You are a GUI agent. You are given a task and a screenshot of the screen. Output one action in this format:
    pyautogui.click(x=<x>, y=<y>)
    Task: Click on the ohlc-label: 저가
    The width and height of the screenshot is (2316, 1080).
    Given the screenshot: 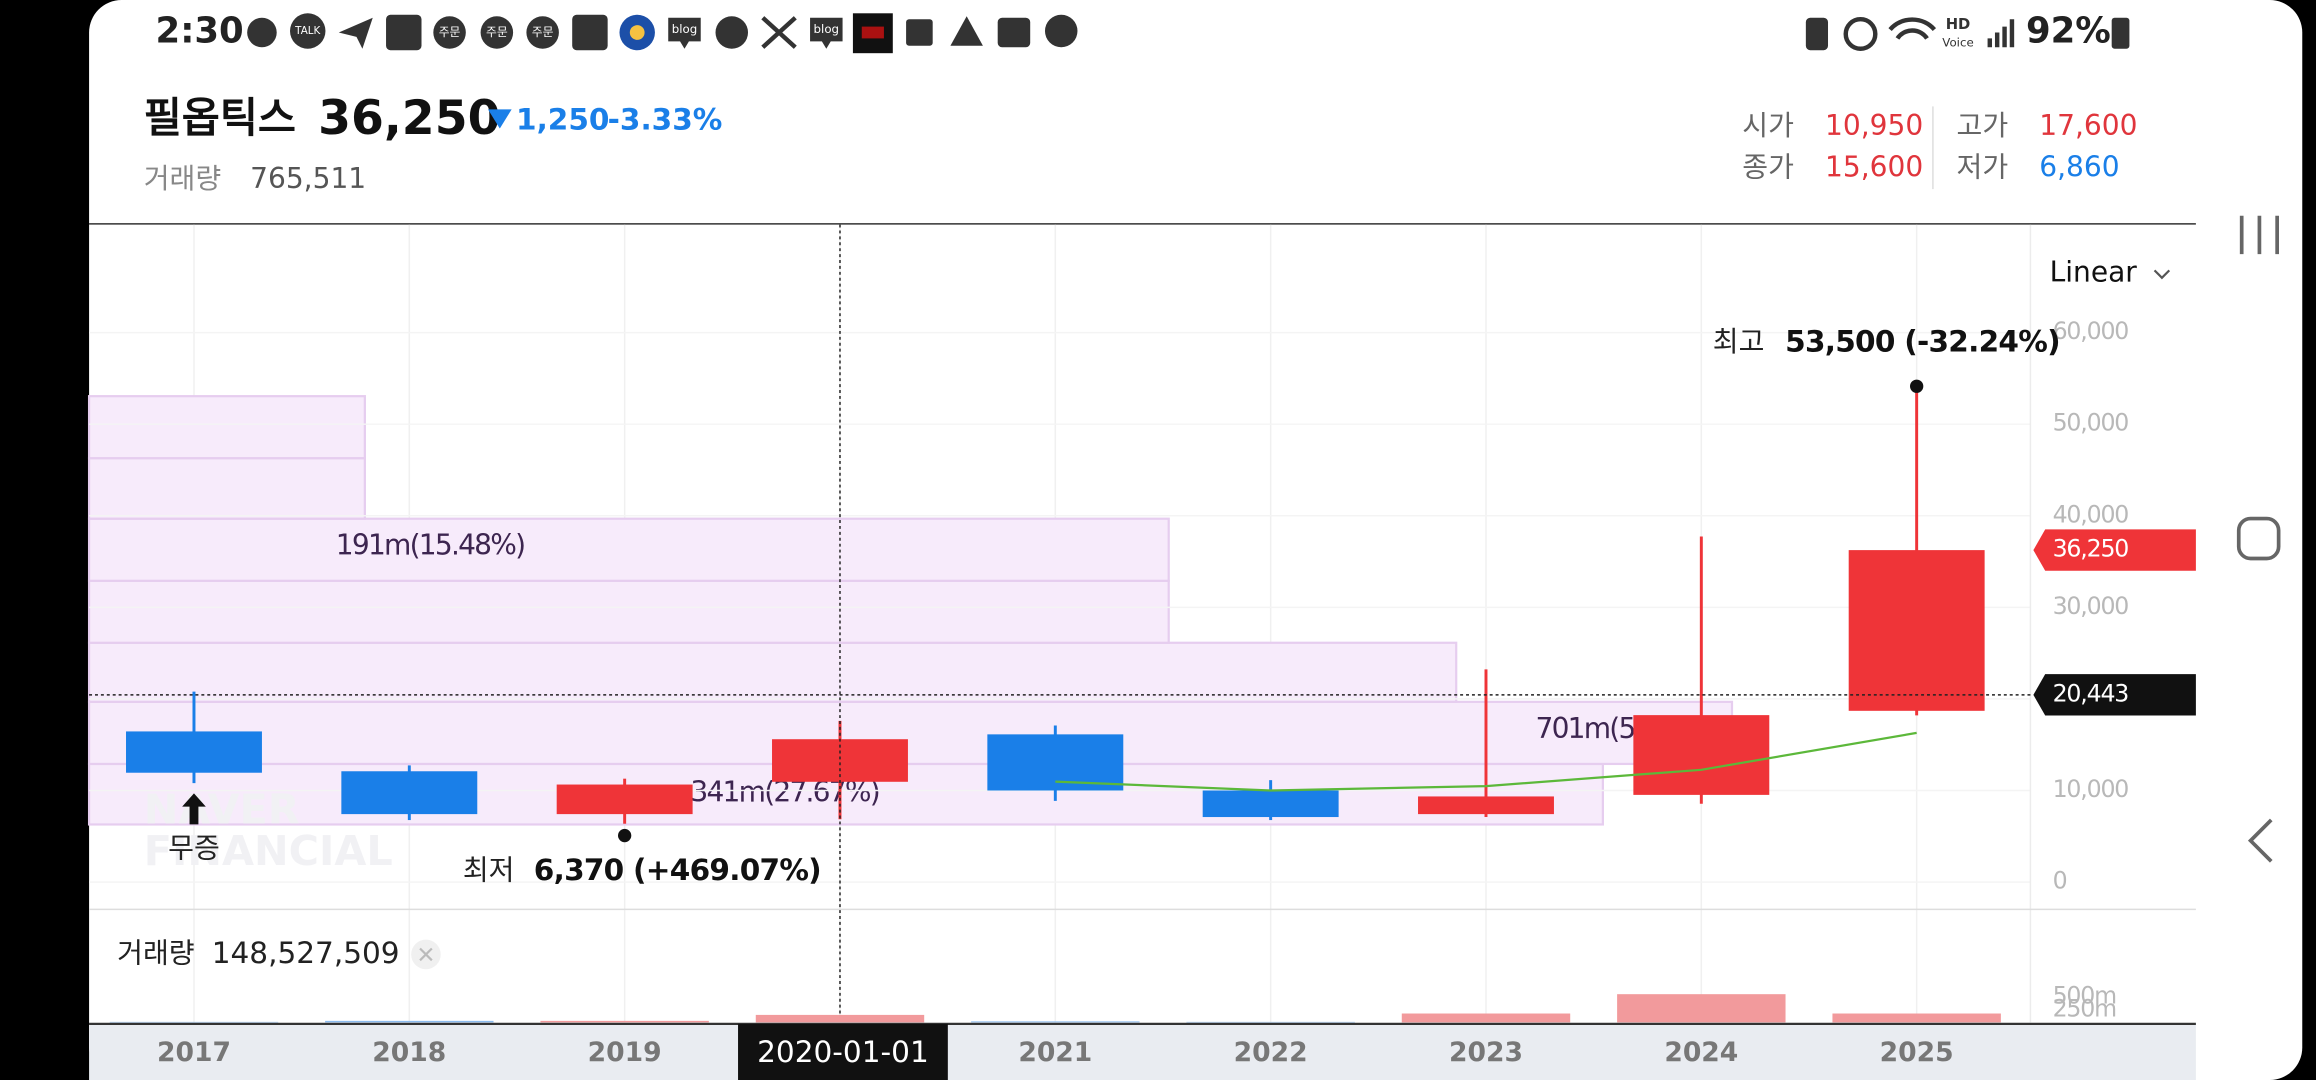 What is the action you would take?
    pyautogui.click(x=1983, y=166)
    